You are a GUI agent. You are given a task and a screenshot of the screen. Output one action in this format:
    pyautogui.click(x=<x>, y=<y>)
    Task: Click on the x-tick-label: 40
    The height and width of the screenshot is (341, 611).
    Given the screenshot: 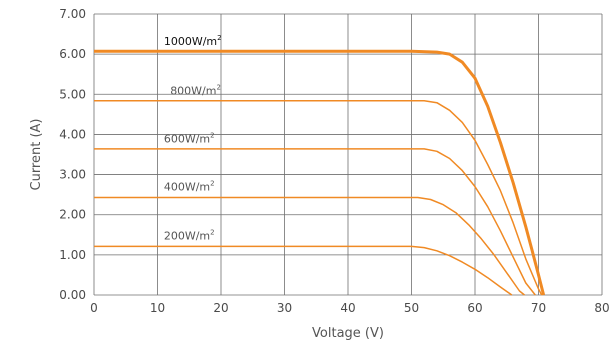 What is the action you would take?
    pyautogui.click(x=347, y=308)
    